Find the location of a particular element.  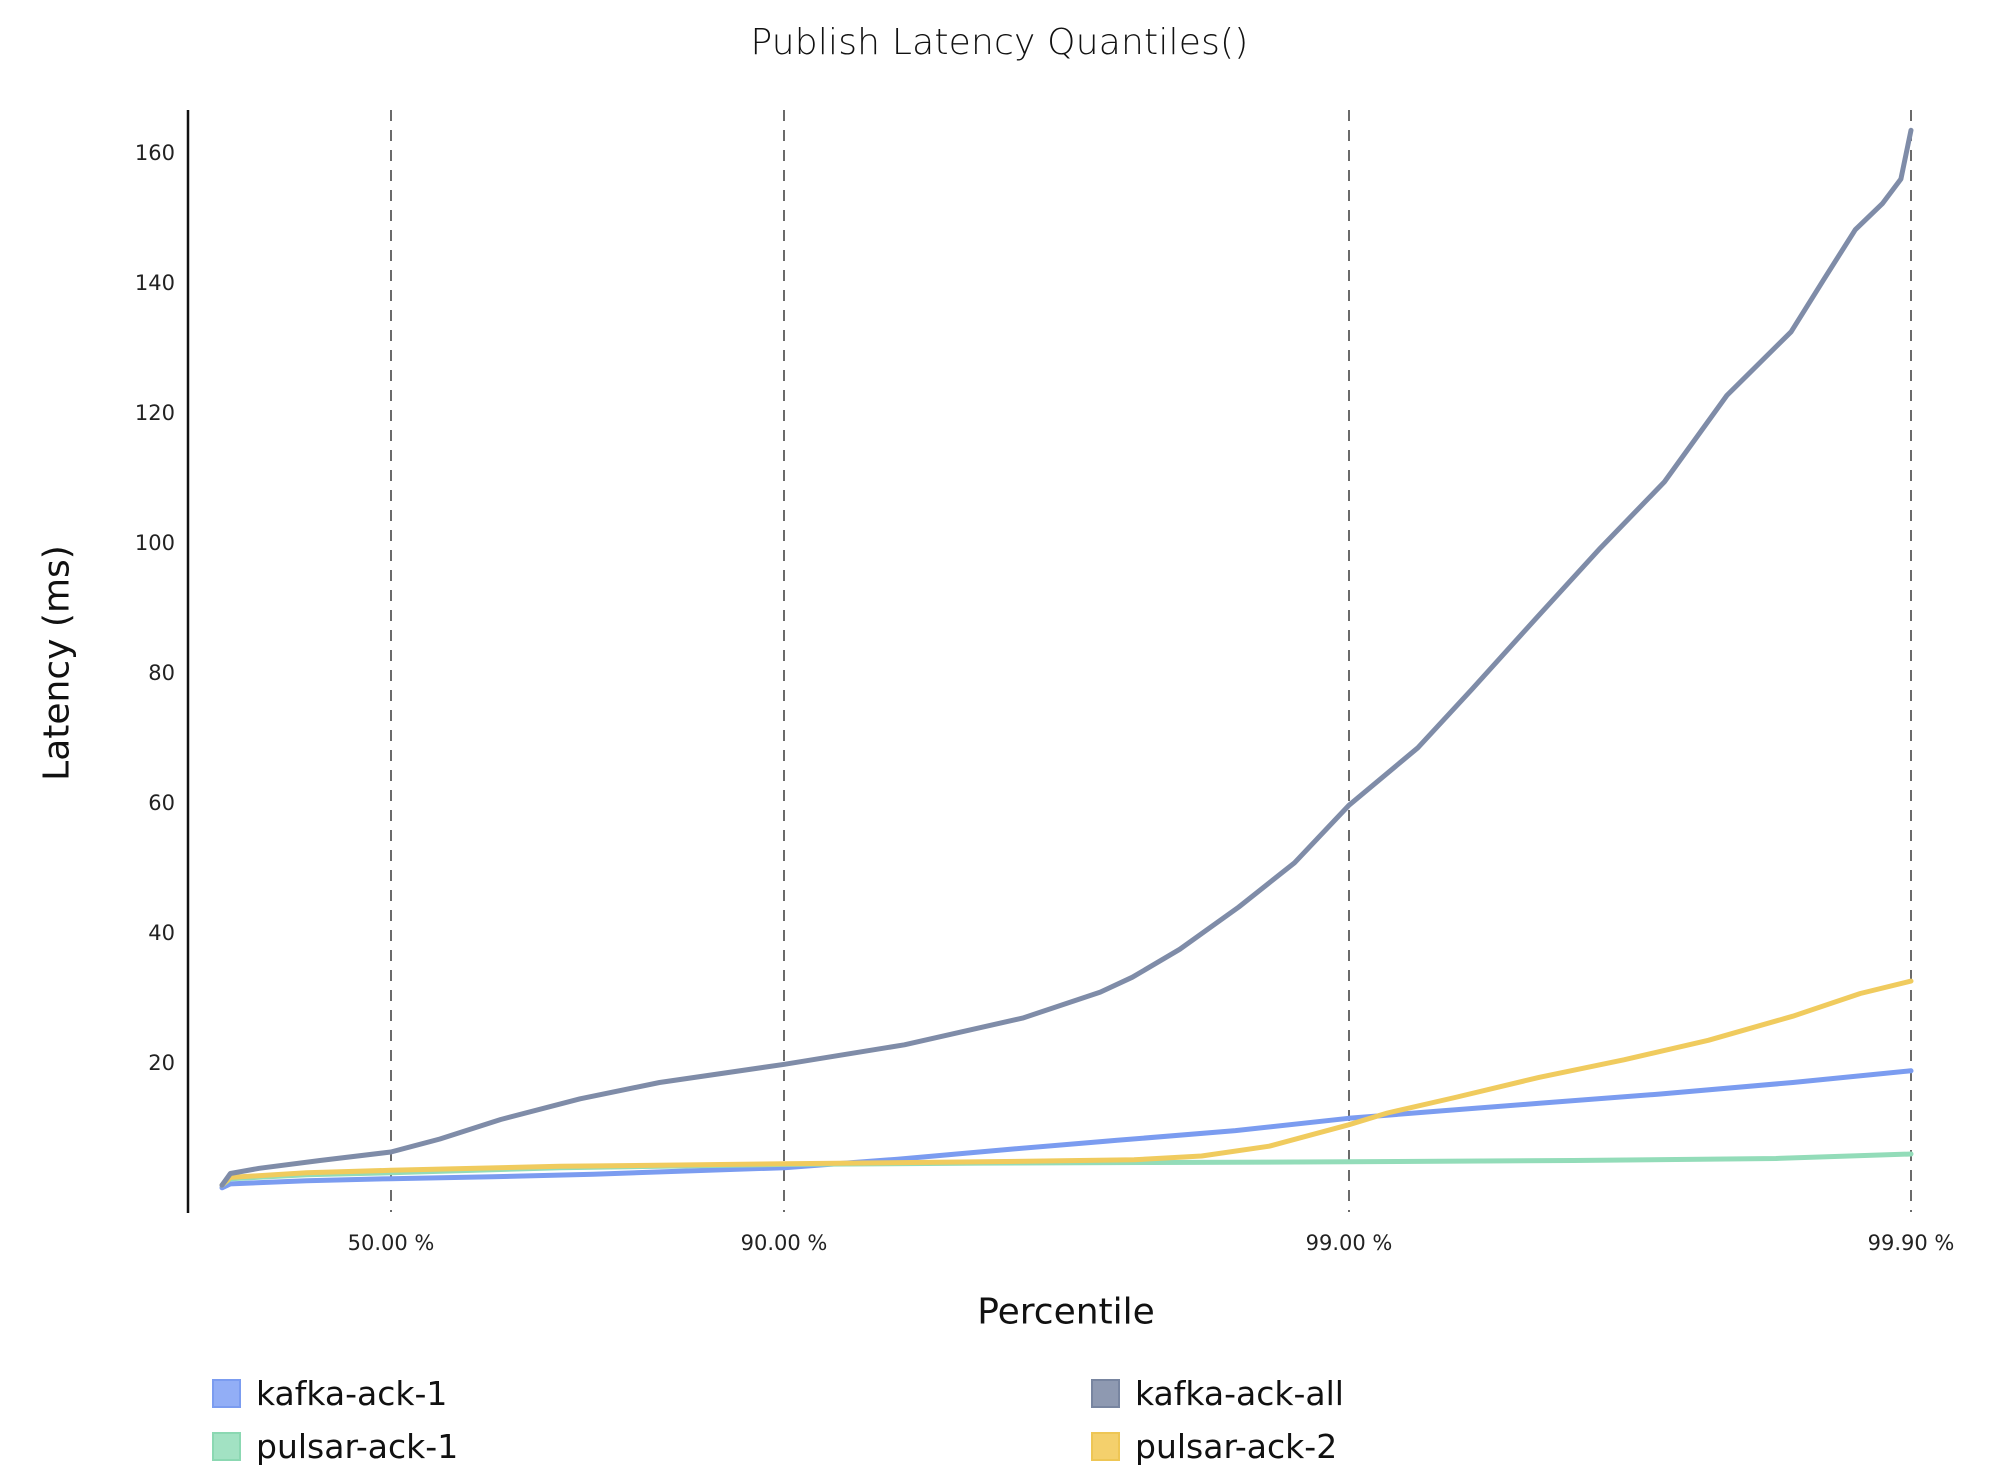

y-tick-label: 140 is located at coordinates (154, 283).